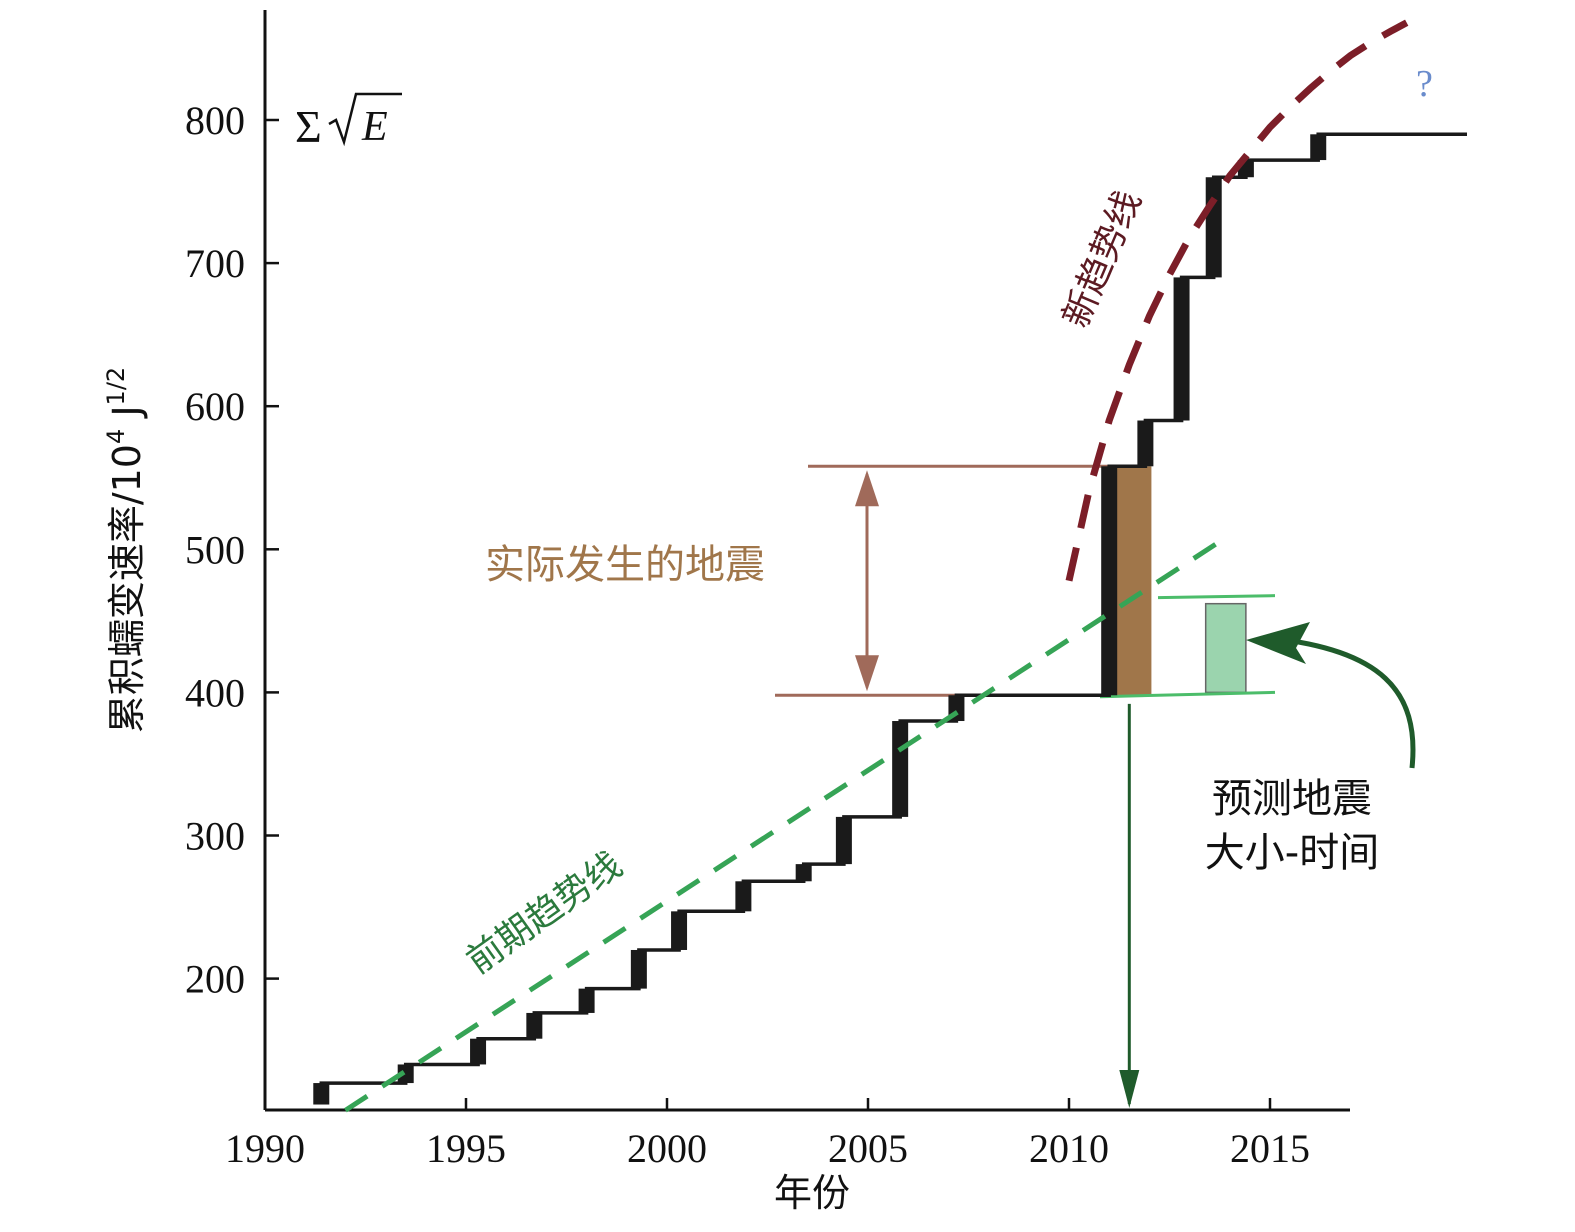 The width and height of the screenshot is (1575, 1232). I want to click on new-trend-label: 新趋势线, so click(1103, 259).